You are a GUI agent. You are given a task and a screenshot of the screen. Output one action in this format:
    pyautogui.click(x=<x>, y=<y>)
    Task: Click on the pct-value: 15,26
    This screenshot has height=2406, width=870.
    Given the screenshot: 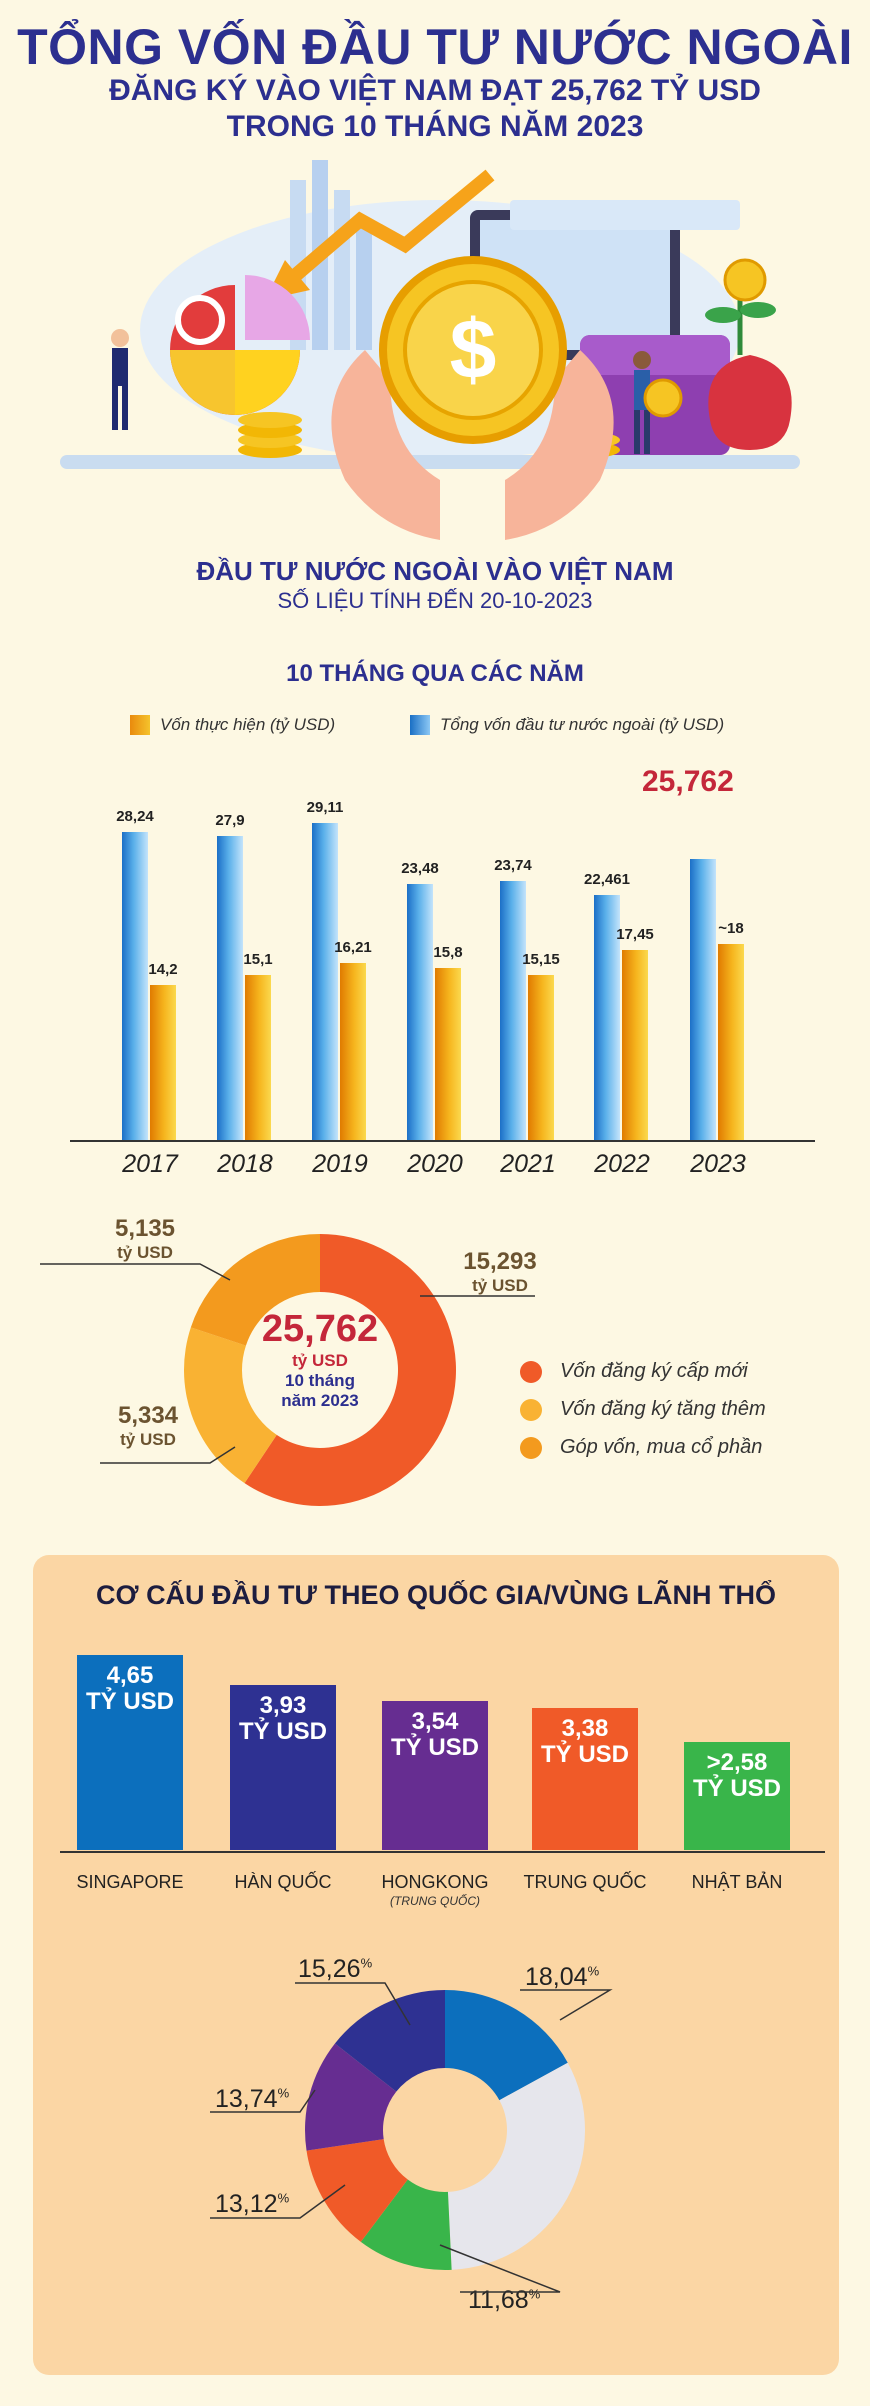 What is the action you would take?
    pyautogui.click(x=329, y=1969)
    